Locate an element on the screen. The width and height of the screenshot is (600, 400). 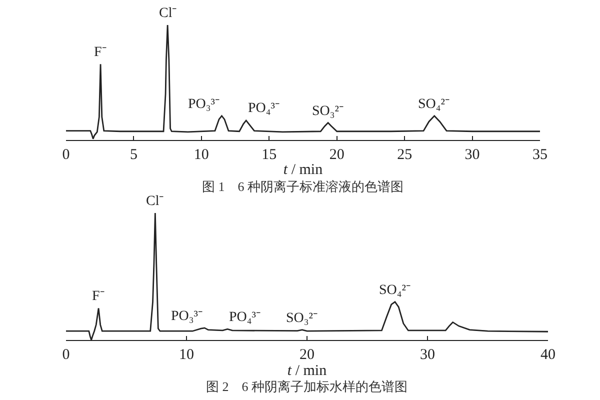
x-tick-label: 35 is located at coordinates (540, 155).